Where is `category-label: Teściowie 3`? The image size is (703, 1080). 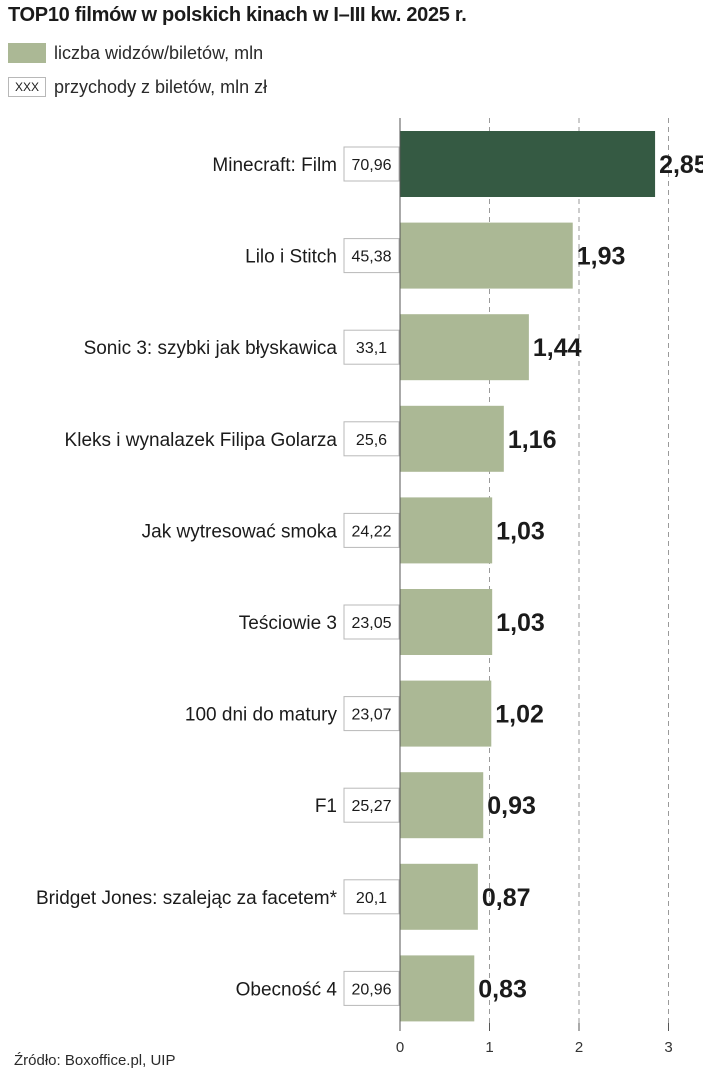 category-label: Teściowie 3 is located at coordinates (288, 623).